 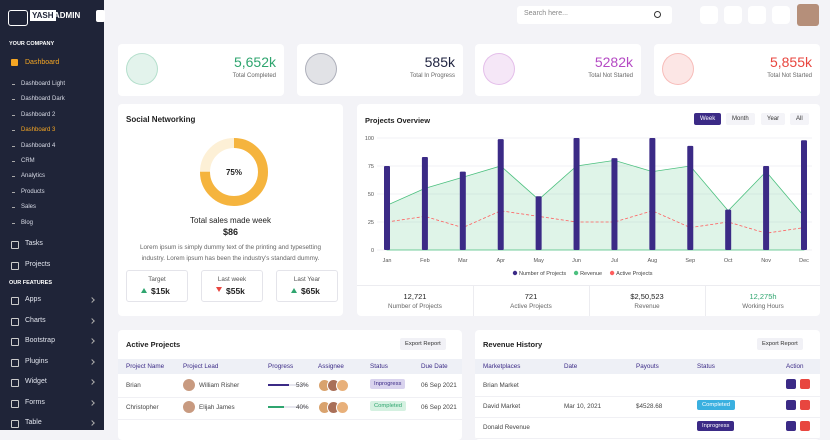 What do you see at coordinates (371, 223) in the screenshot?
I see `y-tick-label: 25` at bounding box center [371, 223].